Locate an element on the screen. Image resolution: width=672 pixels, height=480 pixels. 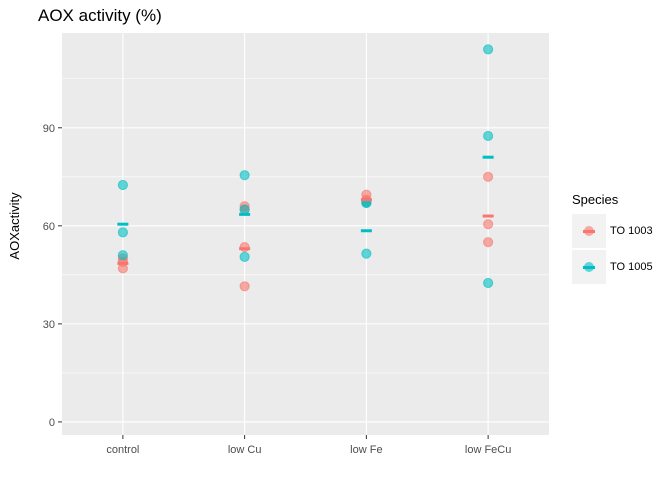
x-tick-label: low Cu is located at coordinates (245, 450).